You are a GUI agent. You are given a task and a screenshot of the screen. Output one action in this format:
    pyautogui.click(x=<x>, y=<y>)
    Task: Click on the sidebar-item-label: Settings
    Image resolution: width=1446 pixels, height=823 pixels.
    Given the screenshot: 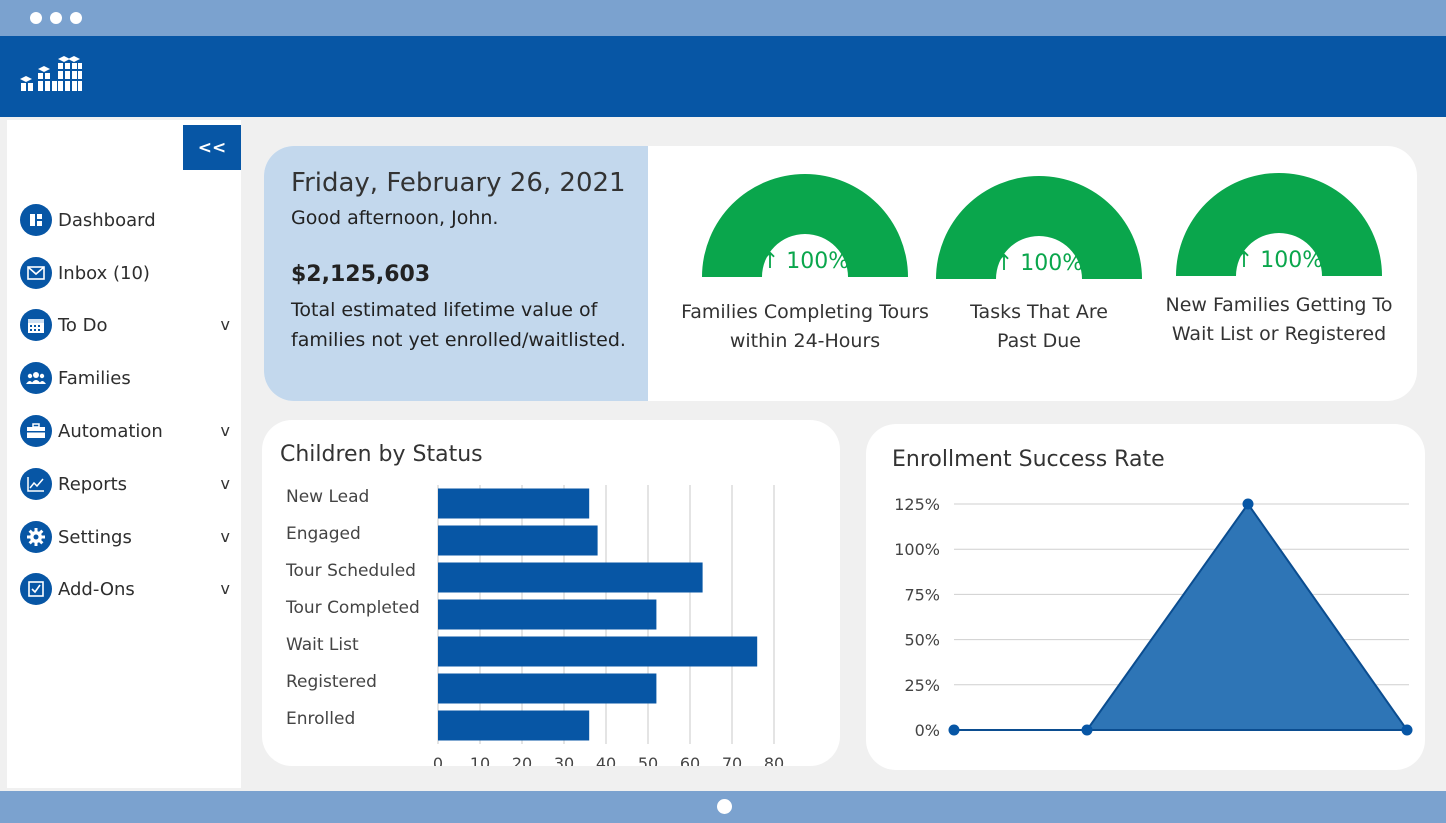 What is the action you would take?
    pyautogui.click(x=95, y=537)
    